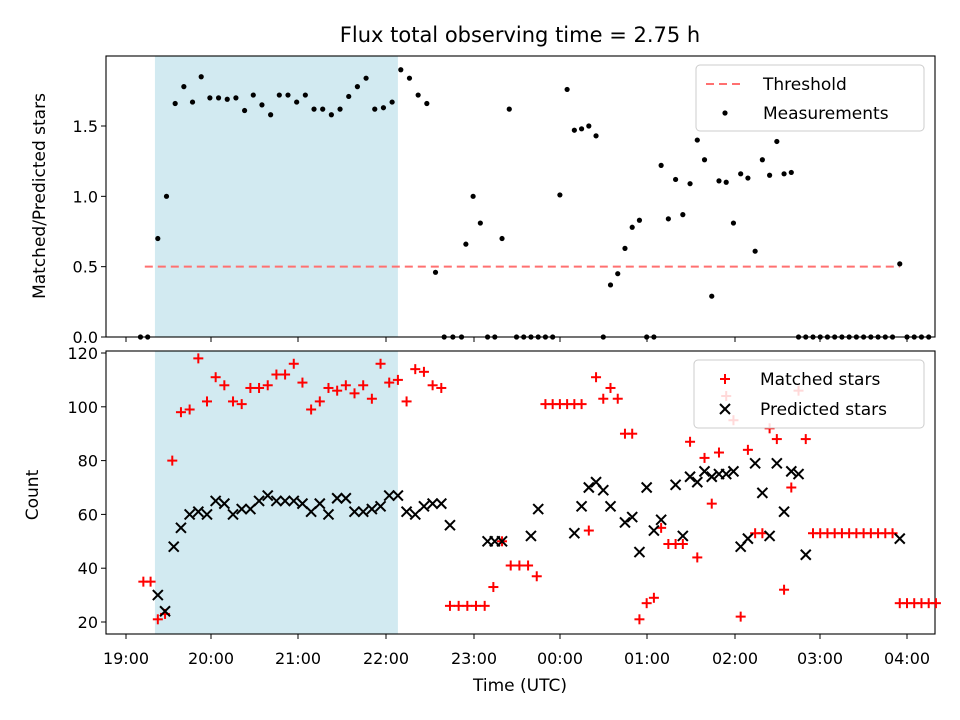 This screenshot has width=960, height=720. Describe the element at coordinates (823, 410) in the screenshot. I see `legend-predicted-label: Predicted stars` at that location.